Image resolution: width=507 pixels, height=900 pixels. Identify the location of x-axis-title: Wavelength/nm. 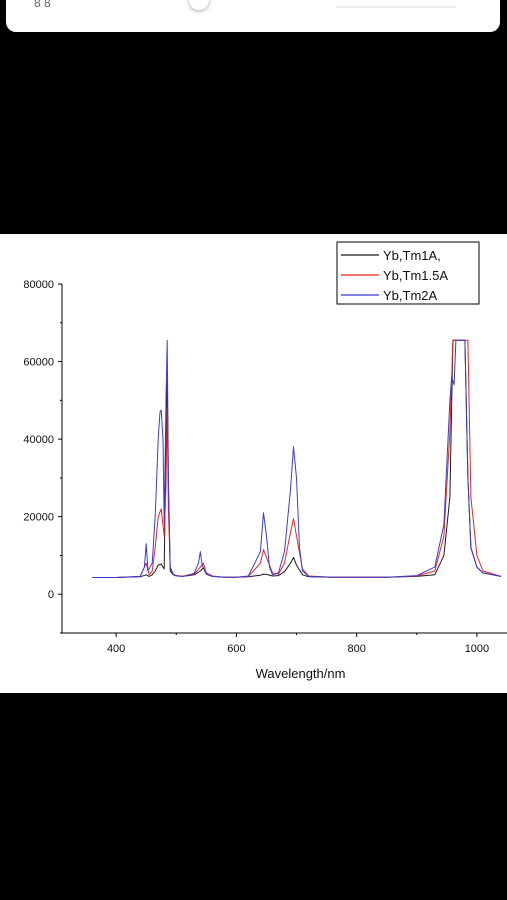
(301, 673).